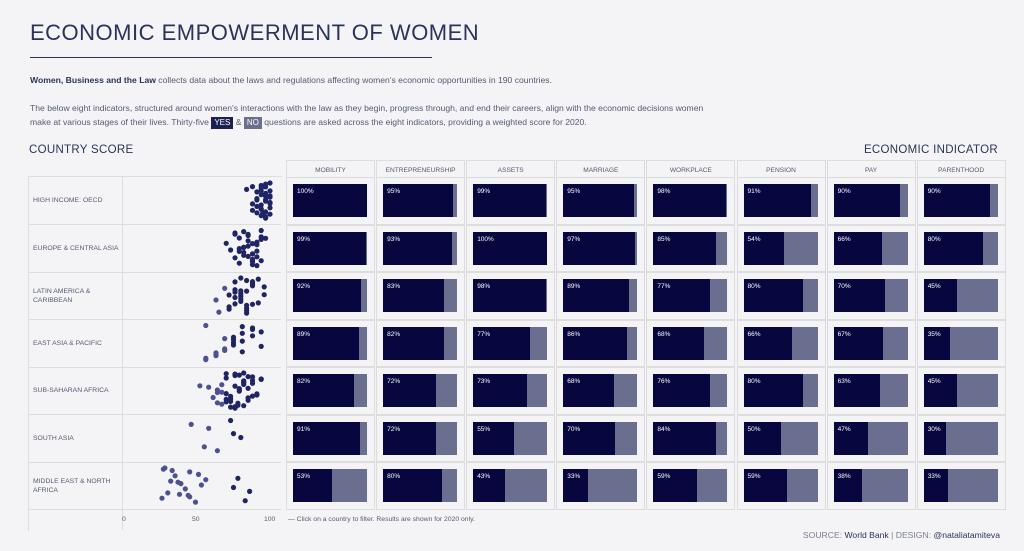  I want to click on indicator-cell: 35%, so click(961, 343).